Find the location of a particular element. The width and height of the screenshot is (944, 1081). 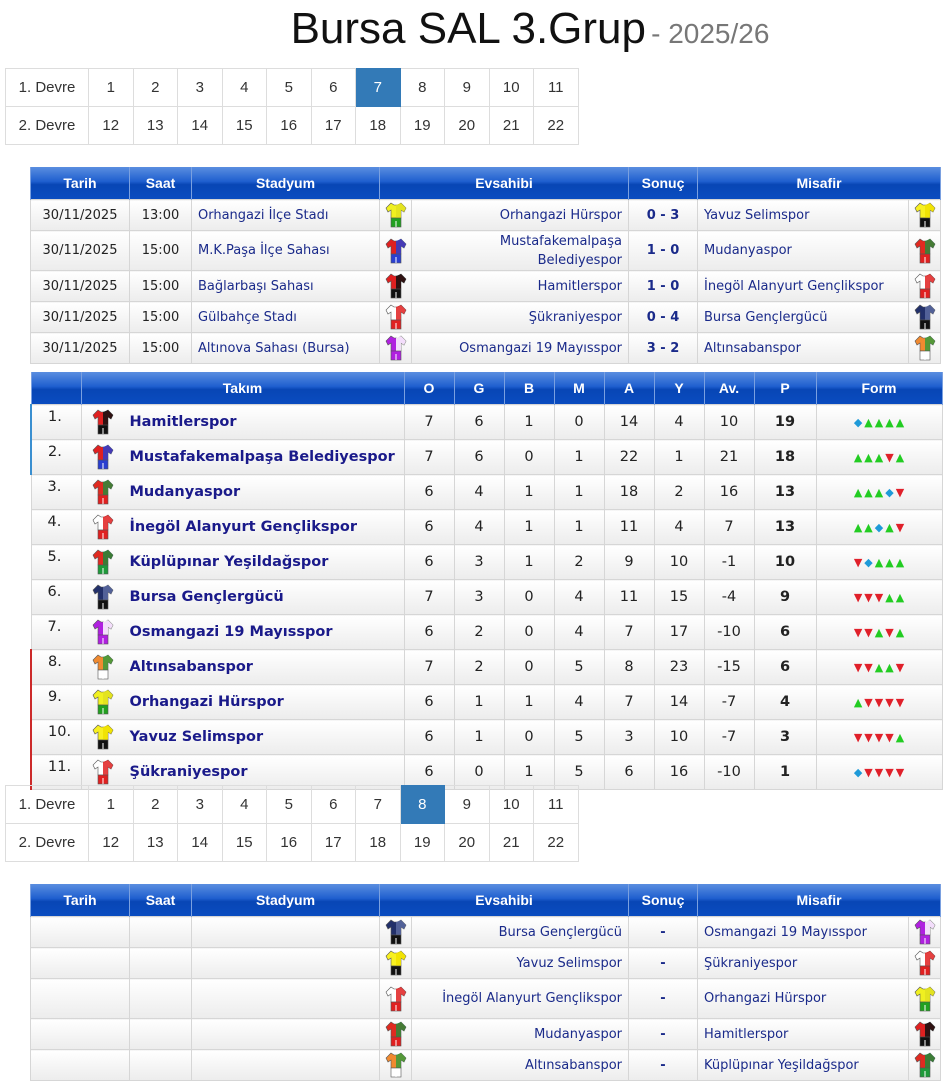

away-team: Hamitlerspor is located at coordinates (803, 1034).